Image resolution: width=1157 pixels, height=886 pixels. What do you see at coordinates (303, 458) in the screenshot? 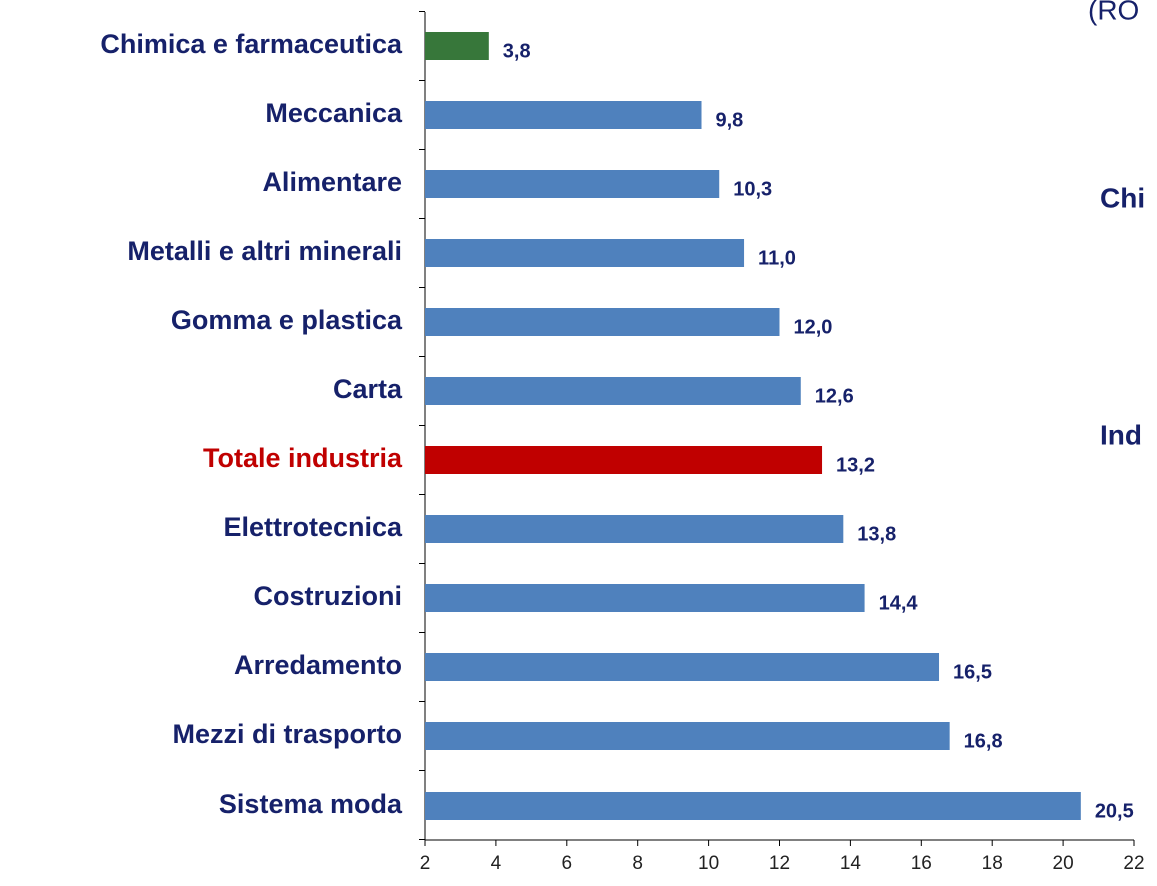
I see `category-label: Totale industria` at bounding box center [303, 458].